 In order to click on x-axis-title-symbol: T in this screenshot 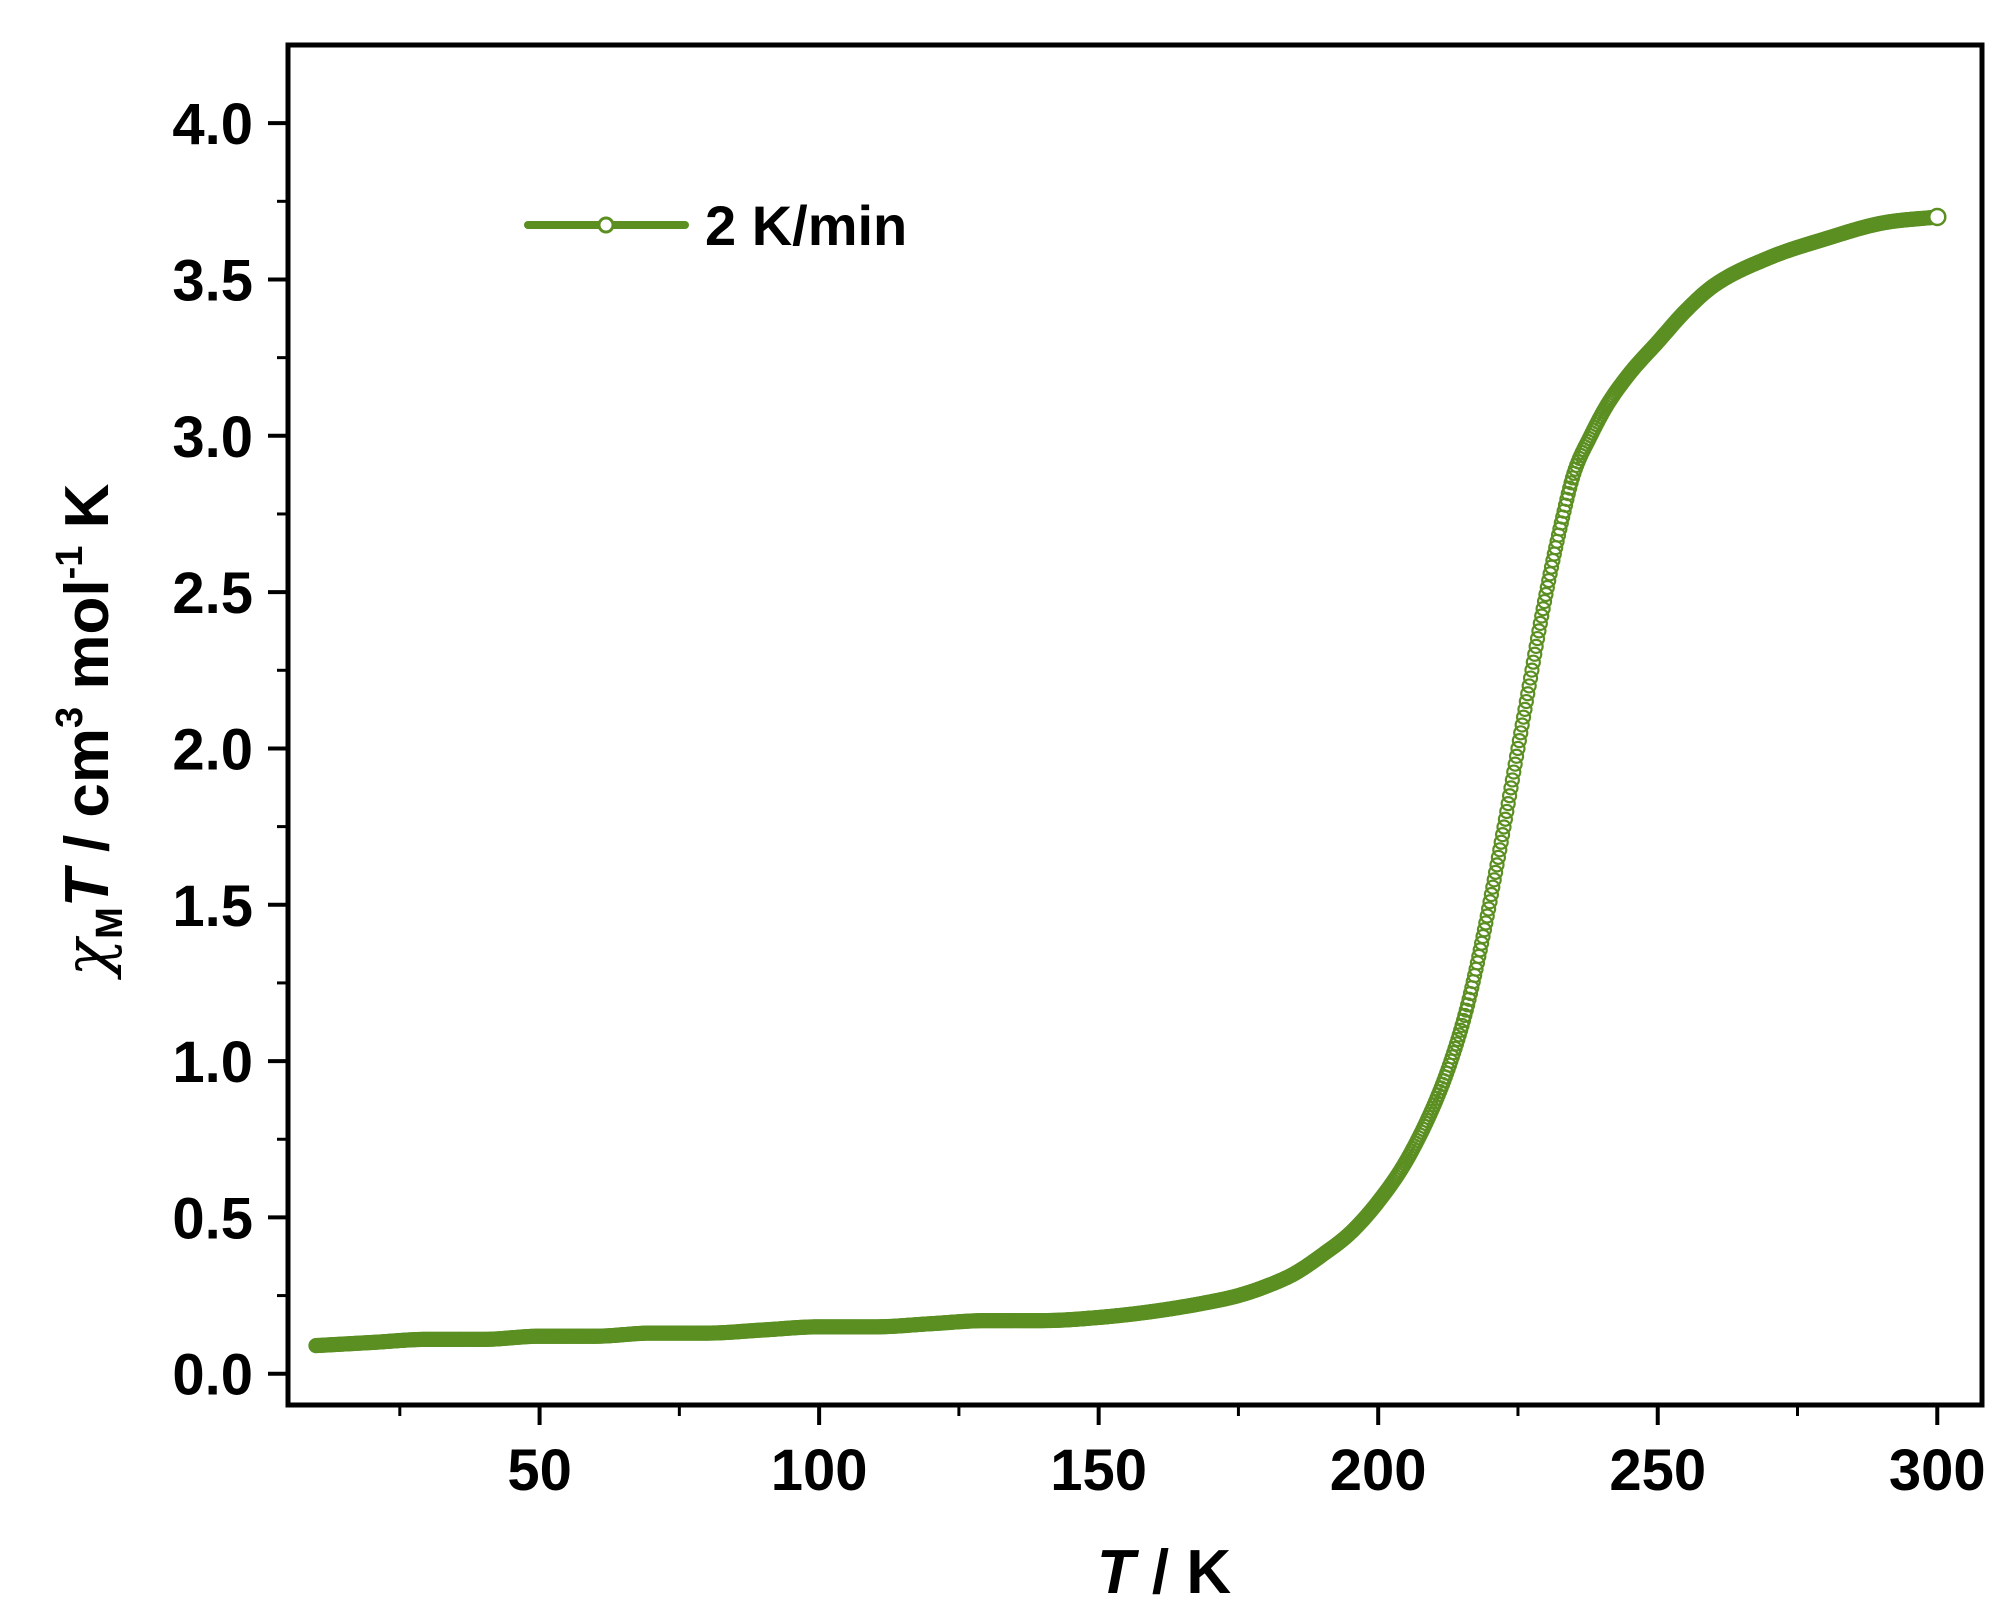, I will do `click(1118, 1572)`.